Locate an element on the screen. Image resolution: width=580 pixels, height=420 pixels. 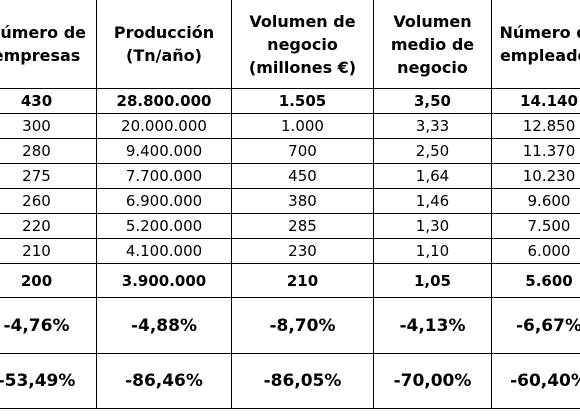
table-row: -53,49%-86,46%-86,05%-70,00%-60,40% is located at coordinates (290, 381).